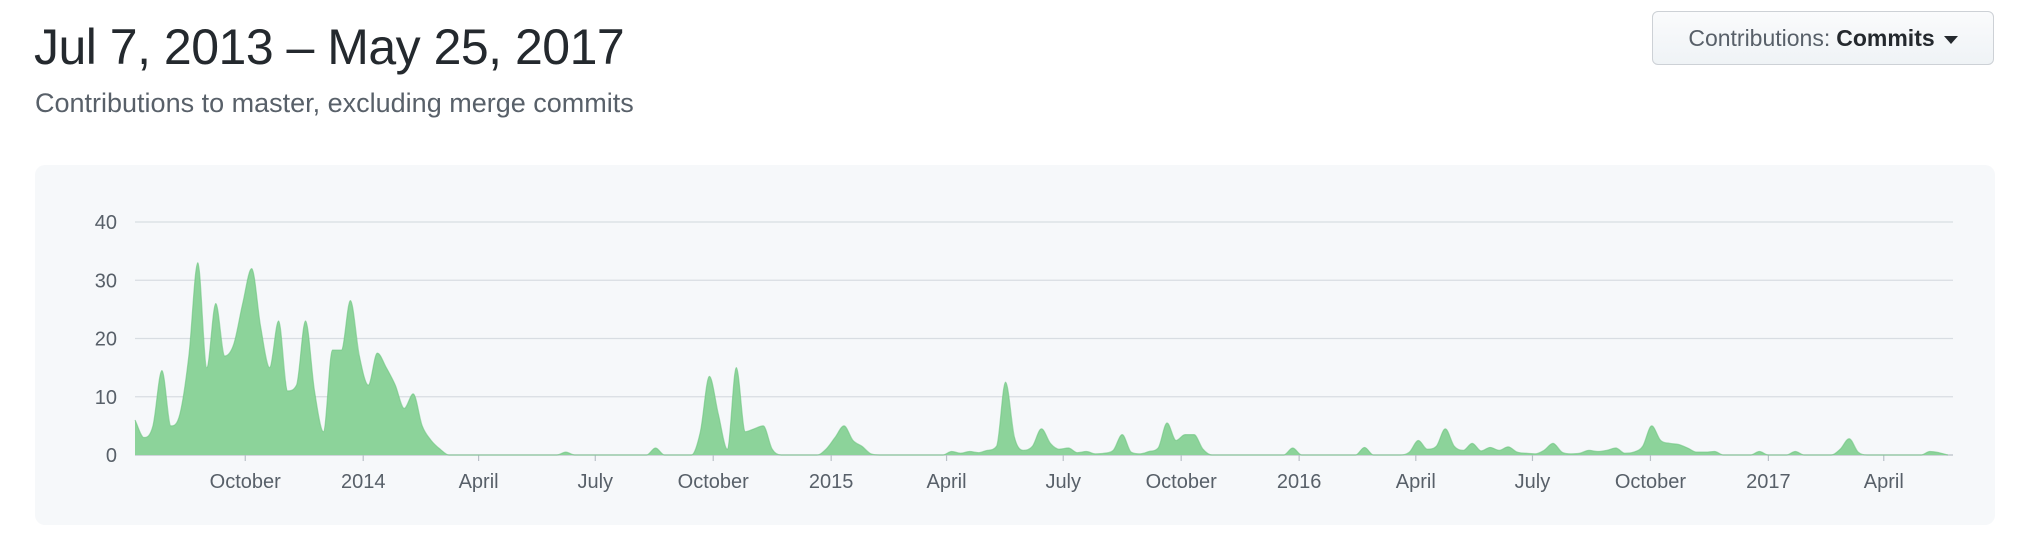  What do you see at coordinates (1759, 37) in the screenshot?
I see `dropdown-prefix-label: Contributions:` at bounding box center [1759, 37].